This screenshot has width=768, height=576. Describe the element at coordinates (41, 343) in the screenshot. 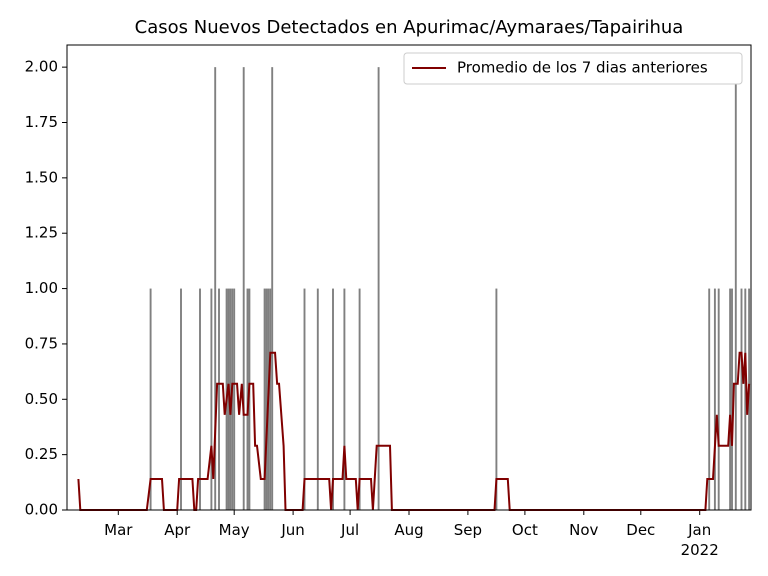

I see `y-tick-label: 0.75` at that location.